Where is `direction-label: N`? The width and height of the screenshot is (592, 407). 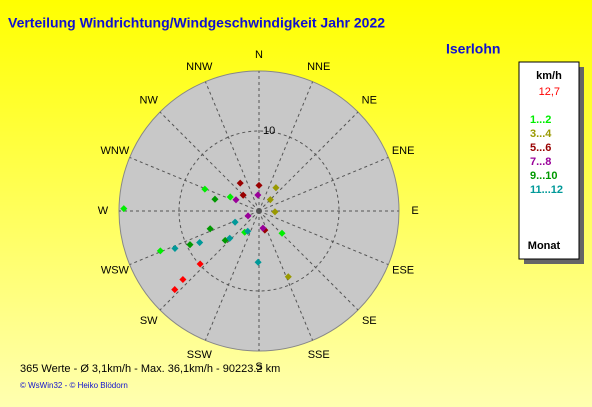 direction-label: N is located at coordinates (259, 55).